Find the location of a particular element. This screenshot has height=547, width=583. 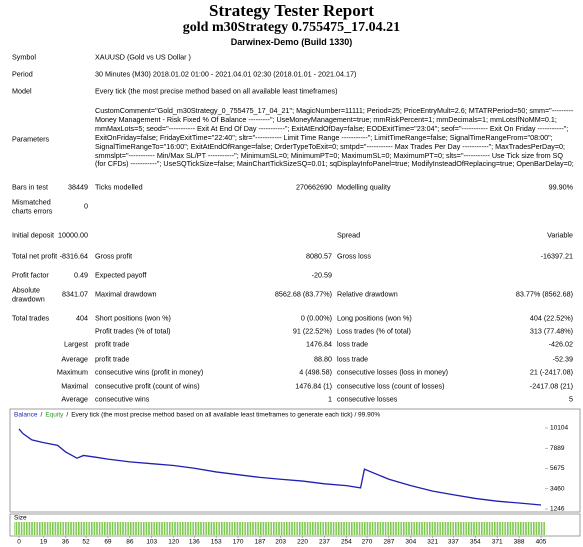

info-label: Model is located at coordinates (22, 91).